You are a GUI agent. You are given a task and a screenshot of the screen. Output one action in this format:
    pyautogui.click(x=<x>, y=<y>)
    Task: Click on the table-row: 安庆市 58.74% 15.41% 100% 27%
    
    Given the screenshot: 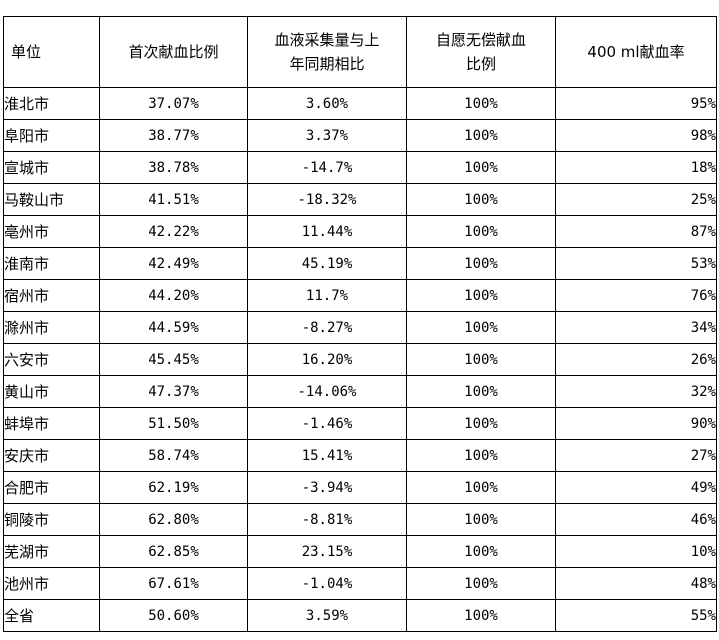 What is the action you would take?
    pyautogui.click(x=360, y=455)
    